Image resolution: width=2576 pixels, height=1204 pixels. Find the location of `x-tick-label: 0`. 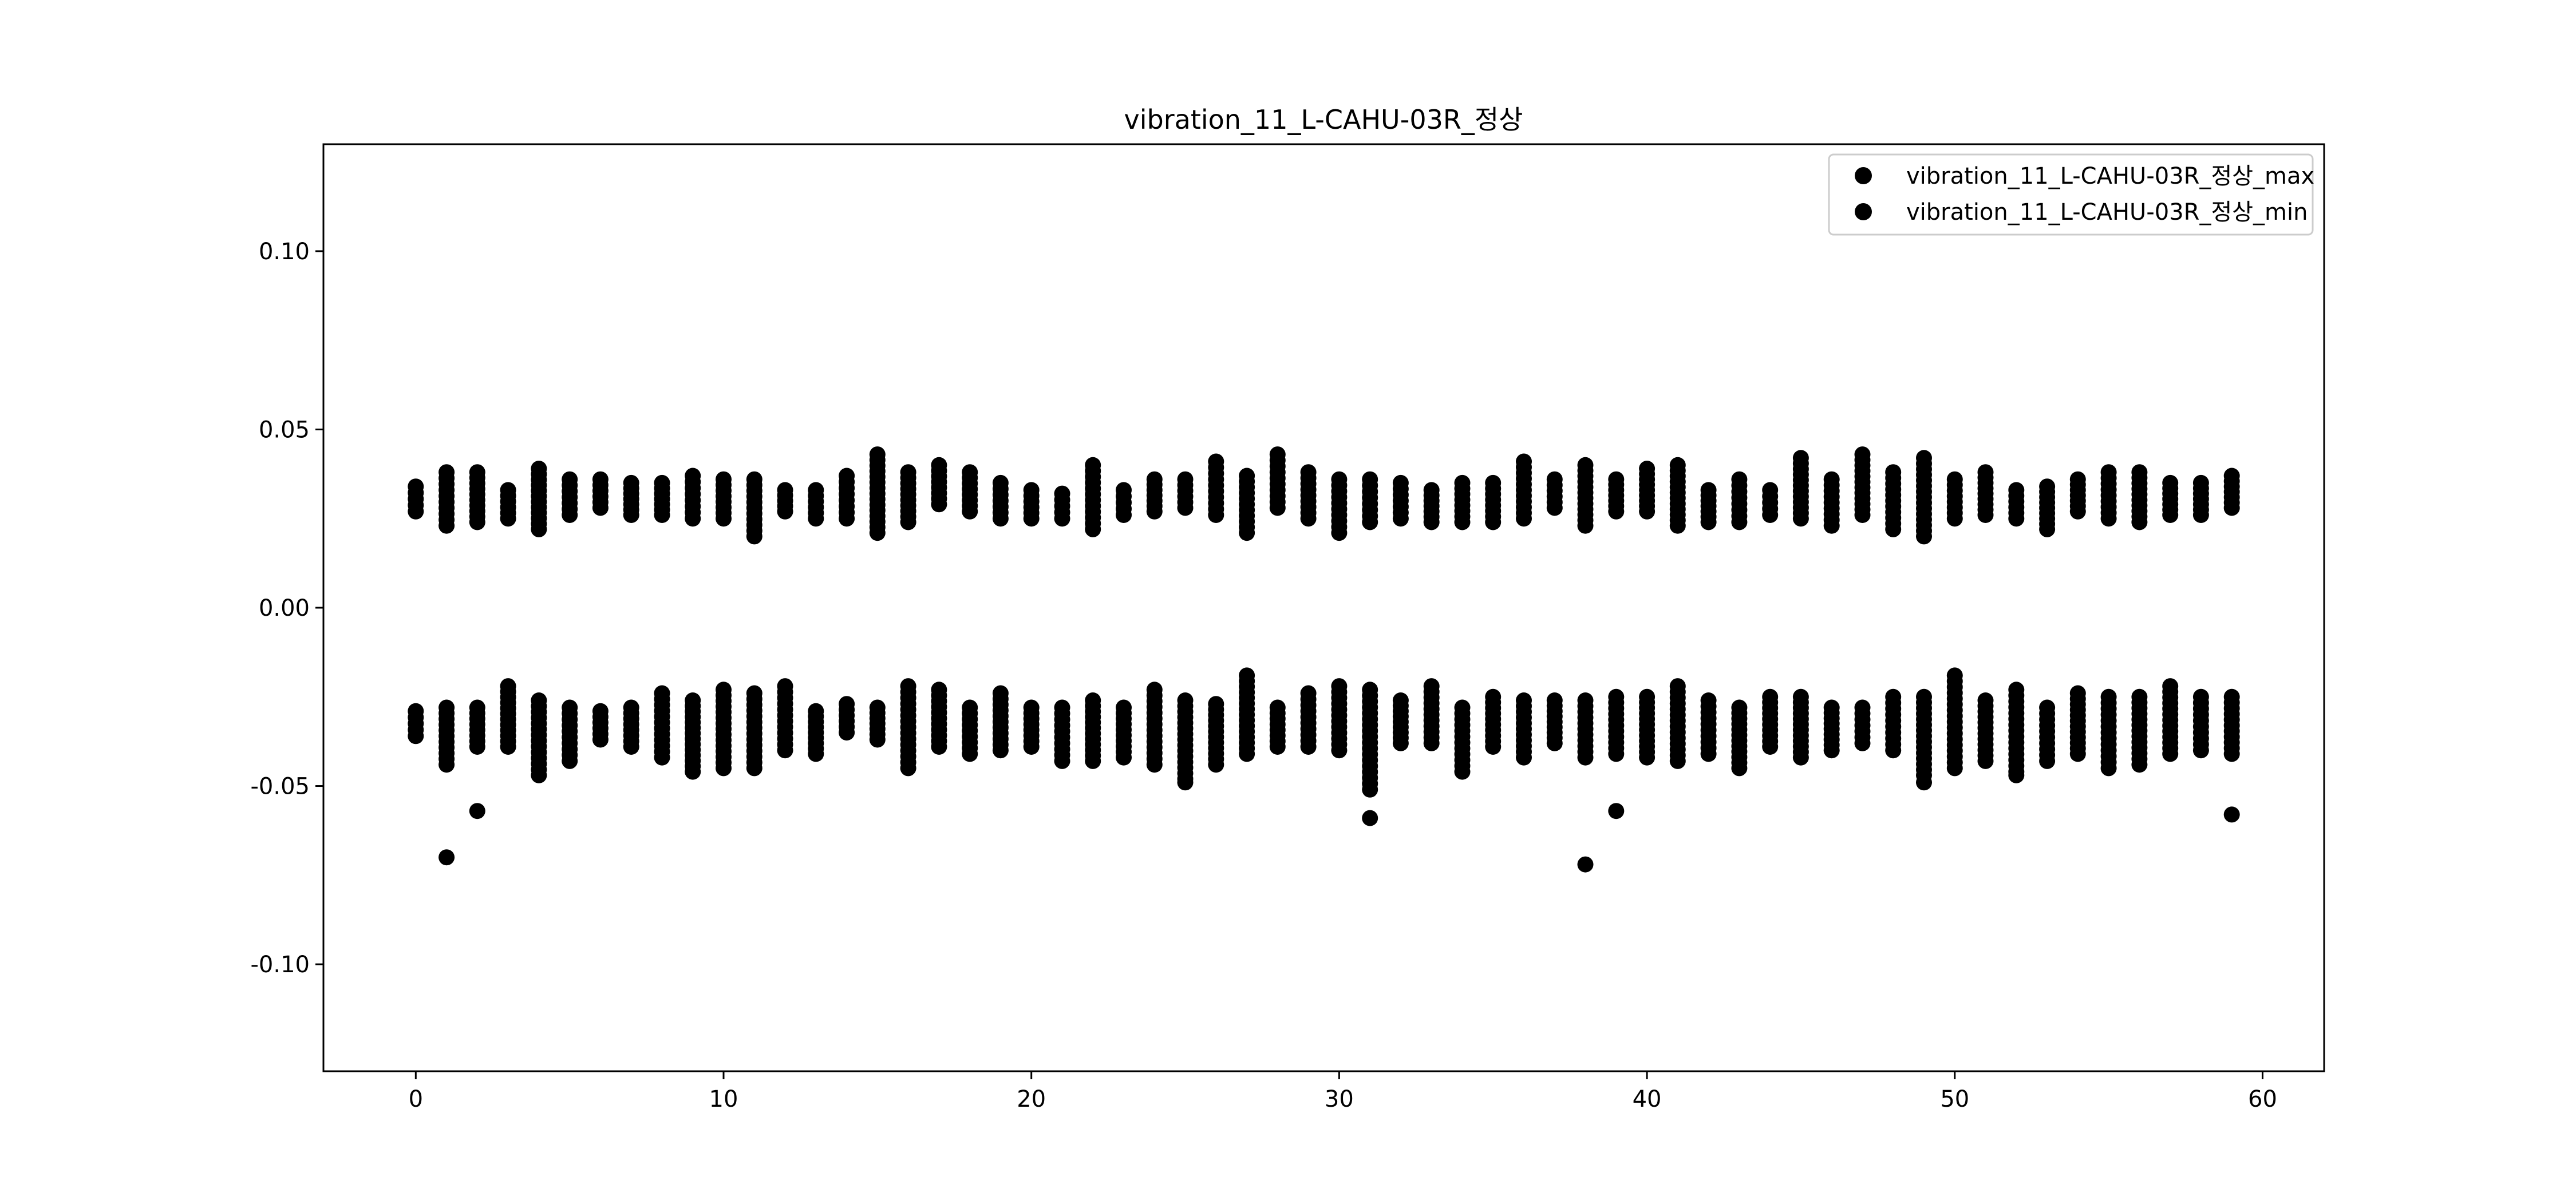

x-tick-label: 0 is located at coordinates (416, 1099).